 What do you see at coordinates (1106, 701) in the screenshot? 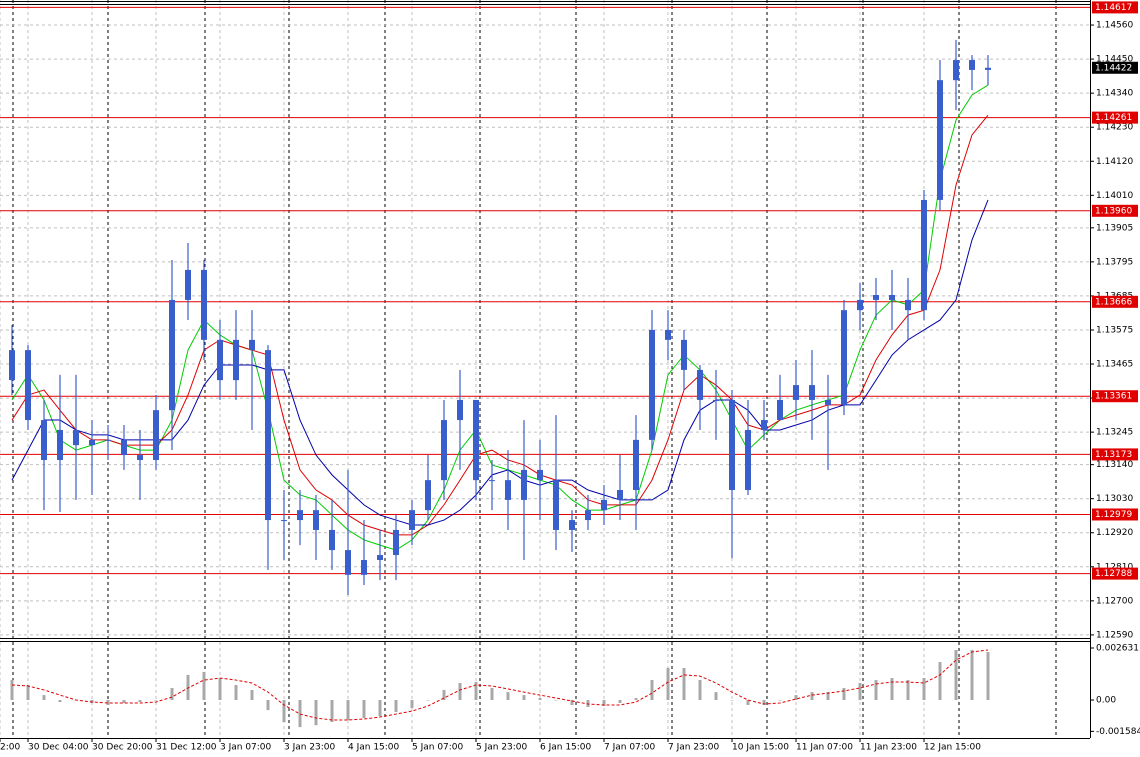
I see `y-tick-label: 0.00` at bounding box center [1106, 701].